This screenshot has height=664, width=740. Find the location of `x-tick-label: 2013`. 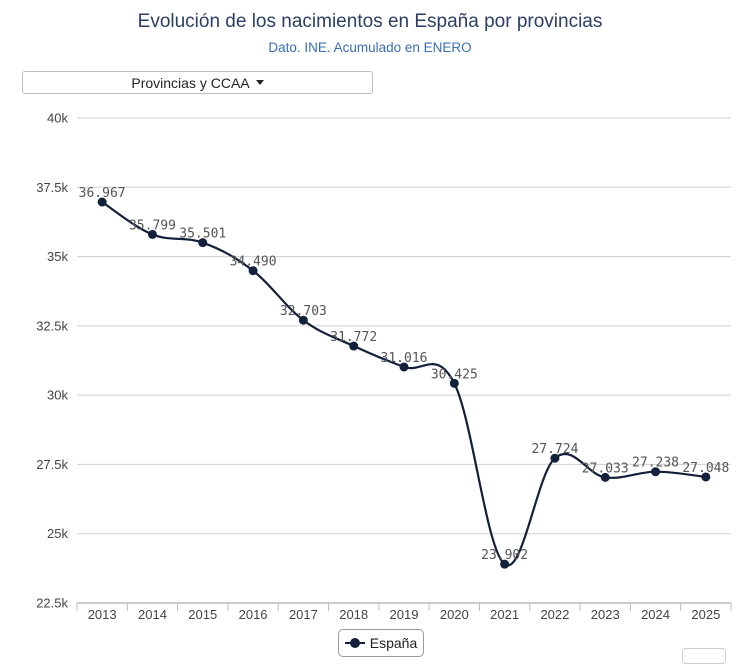

x-tick-label: 2013 is located at coordinates (102, 614).